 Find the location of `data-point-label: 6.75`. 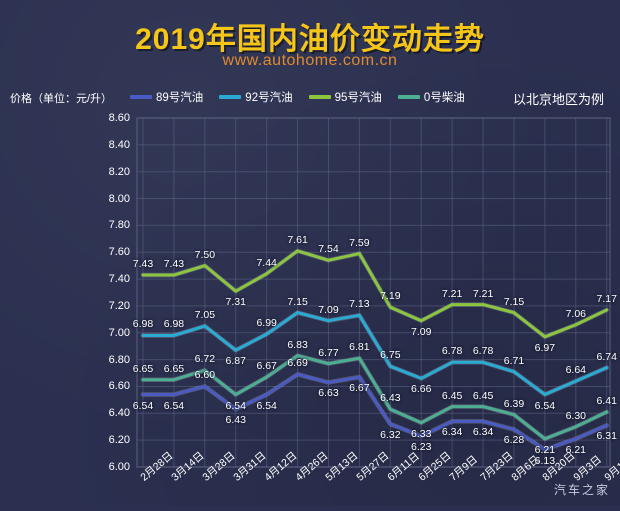

data-point-label: 6.75 is located at coordinates (390, 355).